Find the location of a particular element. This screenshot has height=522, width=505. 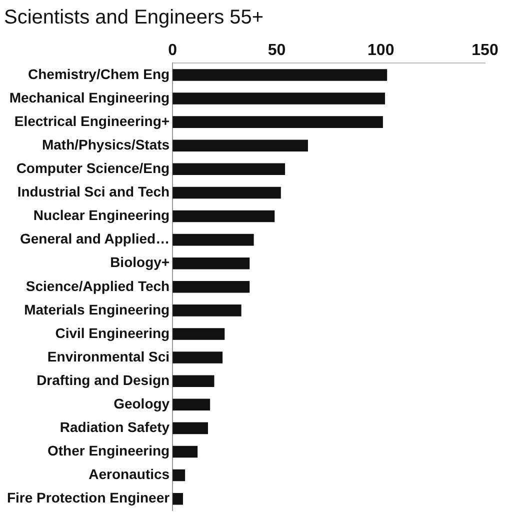

y-tick-label: Biology+ is located at coordinates (140, 262).